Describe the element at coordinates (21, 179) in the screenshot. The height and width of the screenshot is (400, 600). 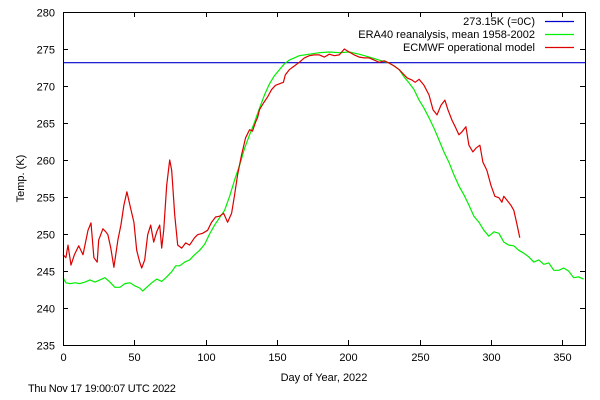
I see `y-axis-label: Temp. (K)` at that location.